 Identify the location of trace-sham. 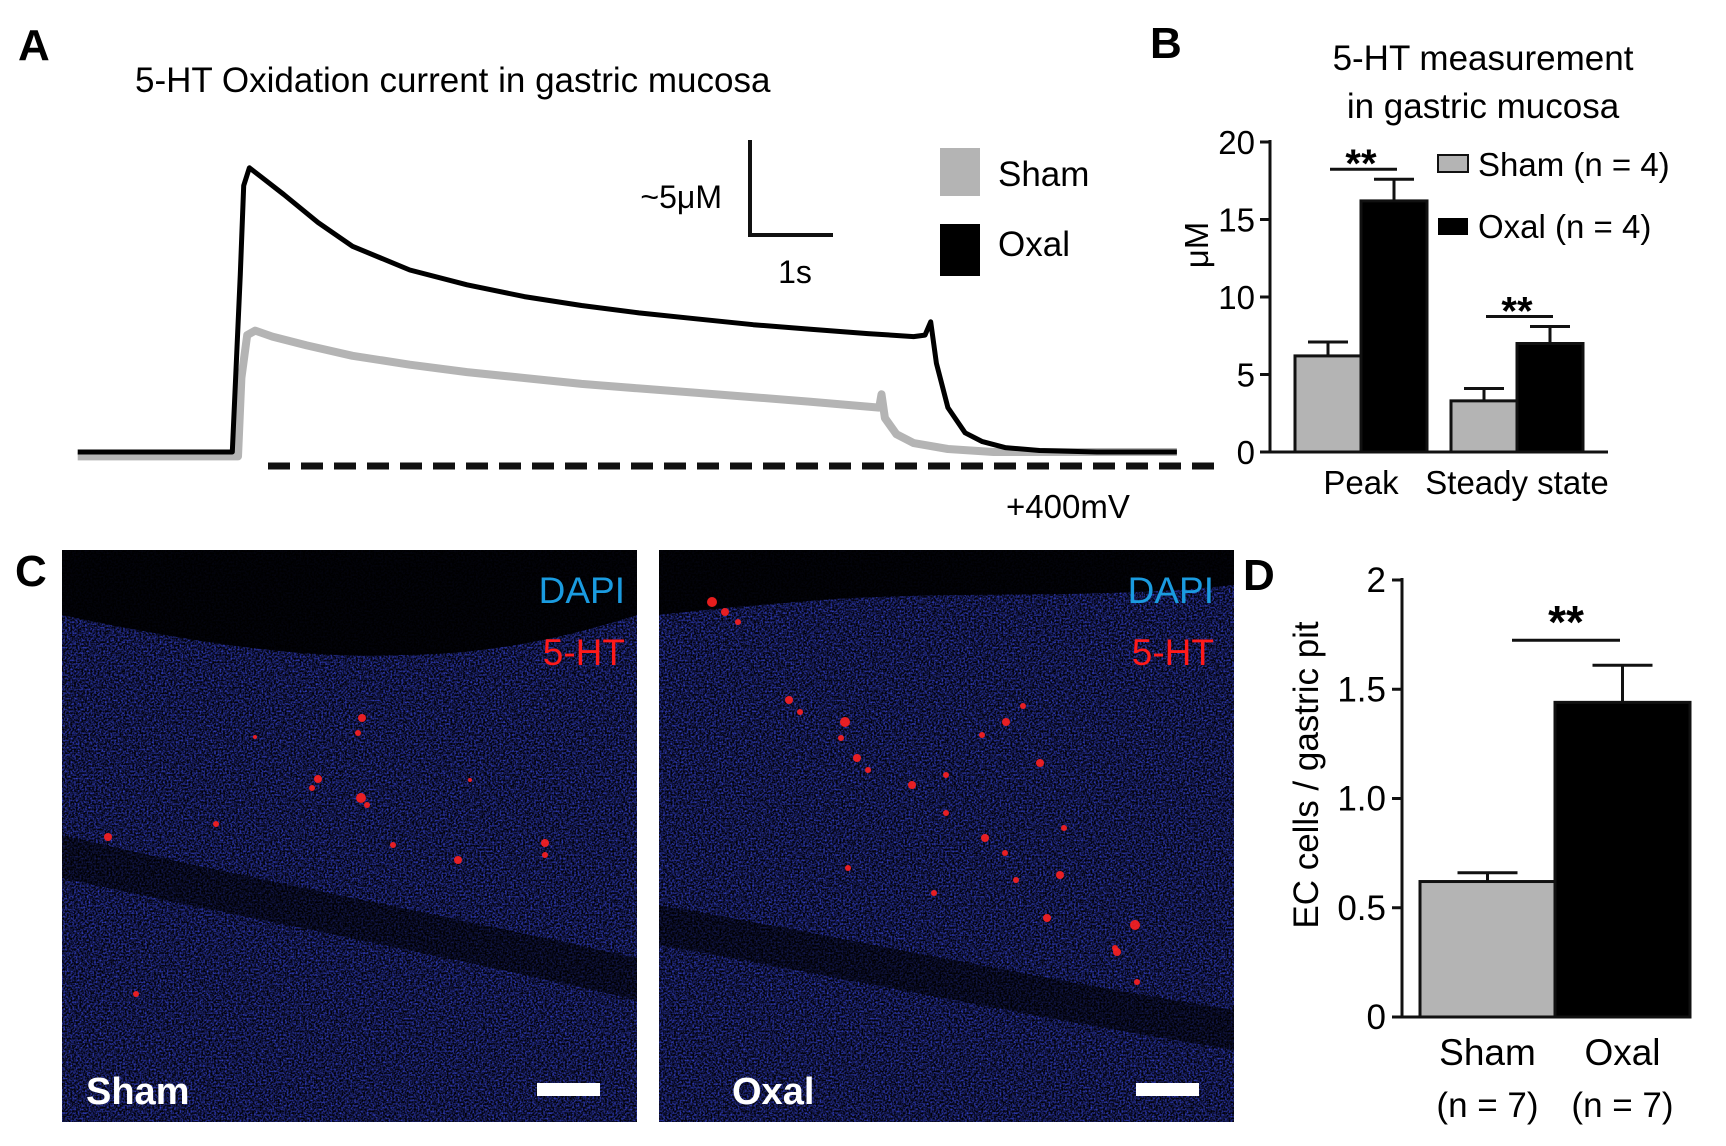
(627, 393).